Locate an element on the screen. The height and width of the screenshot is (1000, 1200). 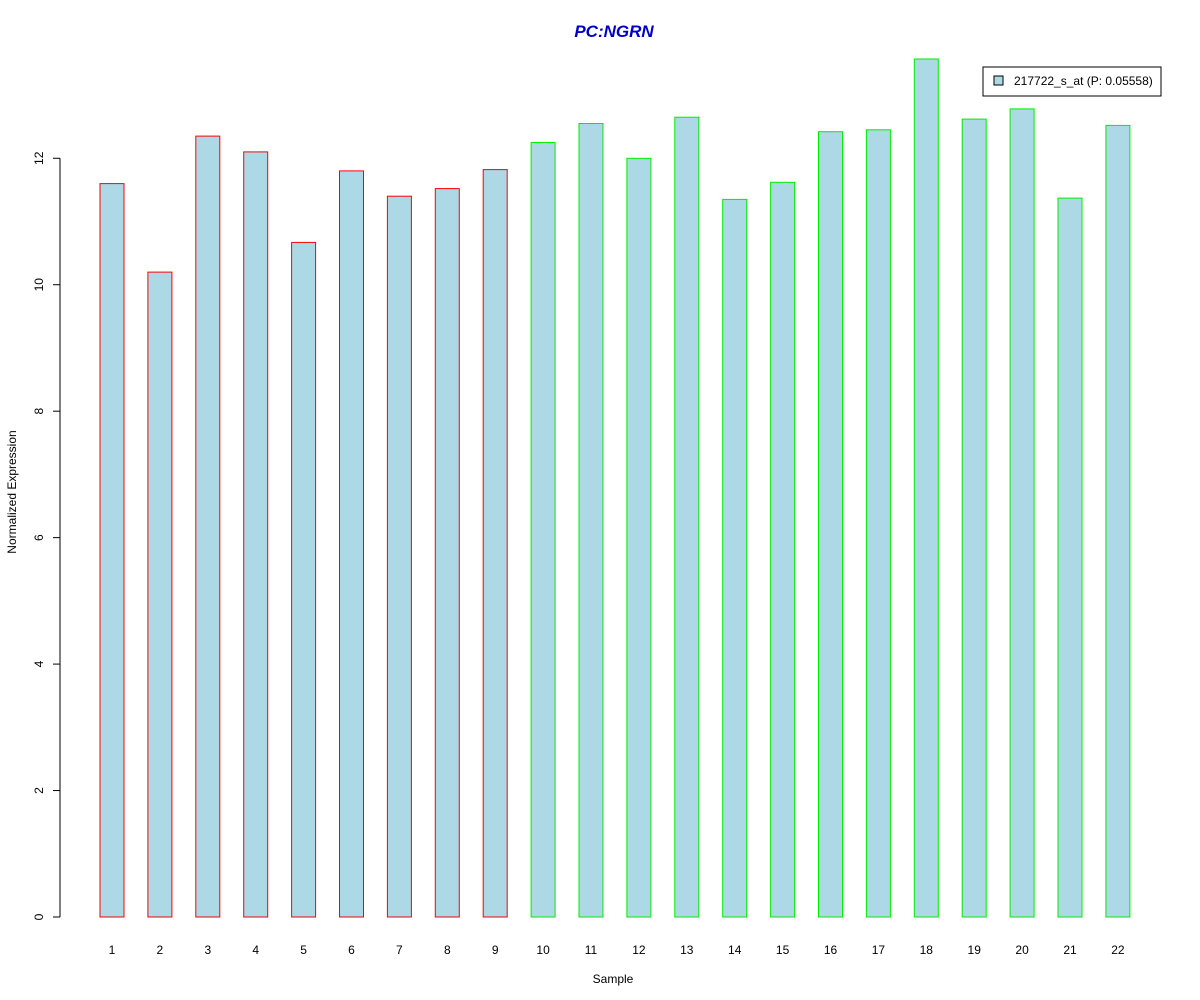
y-tick-label: 8 is located at coordinates (39, 411).